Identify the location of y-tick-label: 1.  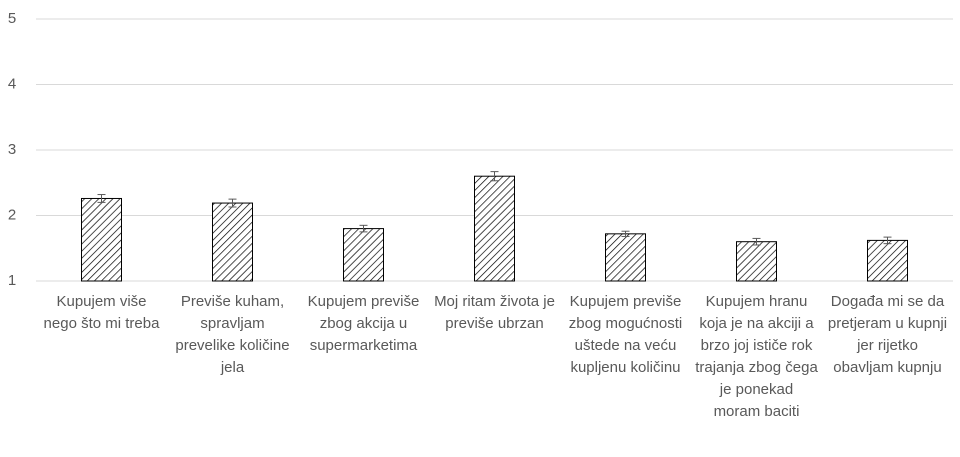
(12, 280).